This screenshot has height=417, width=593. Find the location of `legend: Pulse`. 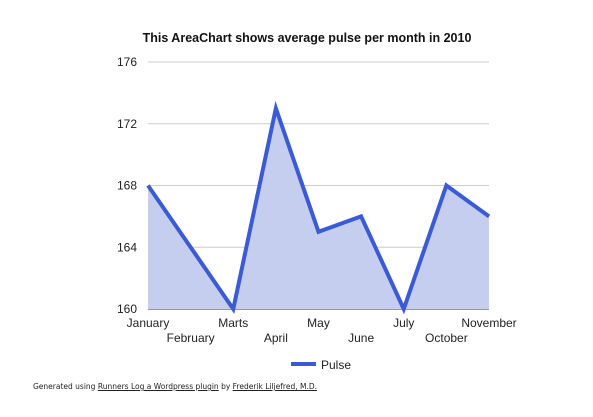

legend: Pulse is located at coordinates (321, 365).